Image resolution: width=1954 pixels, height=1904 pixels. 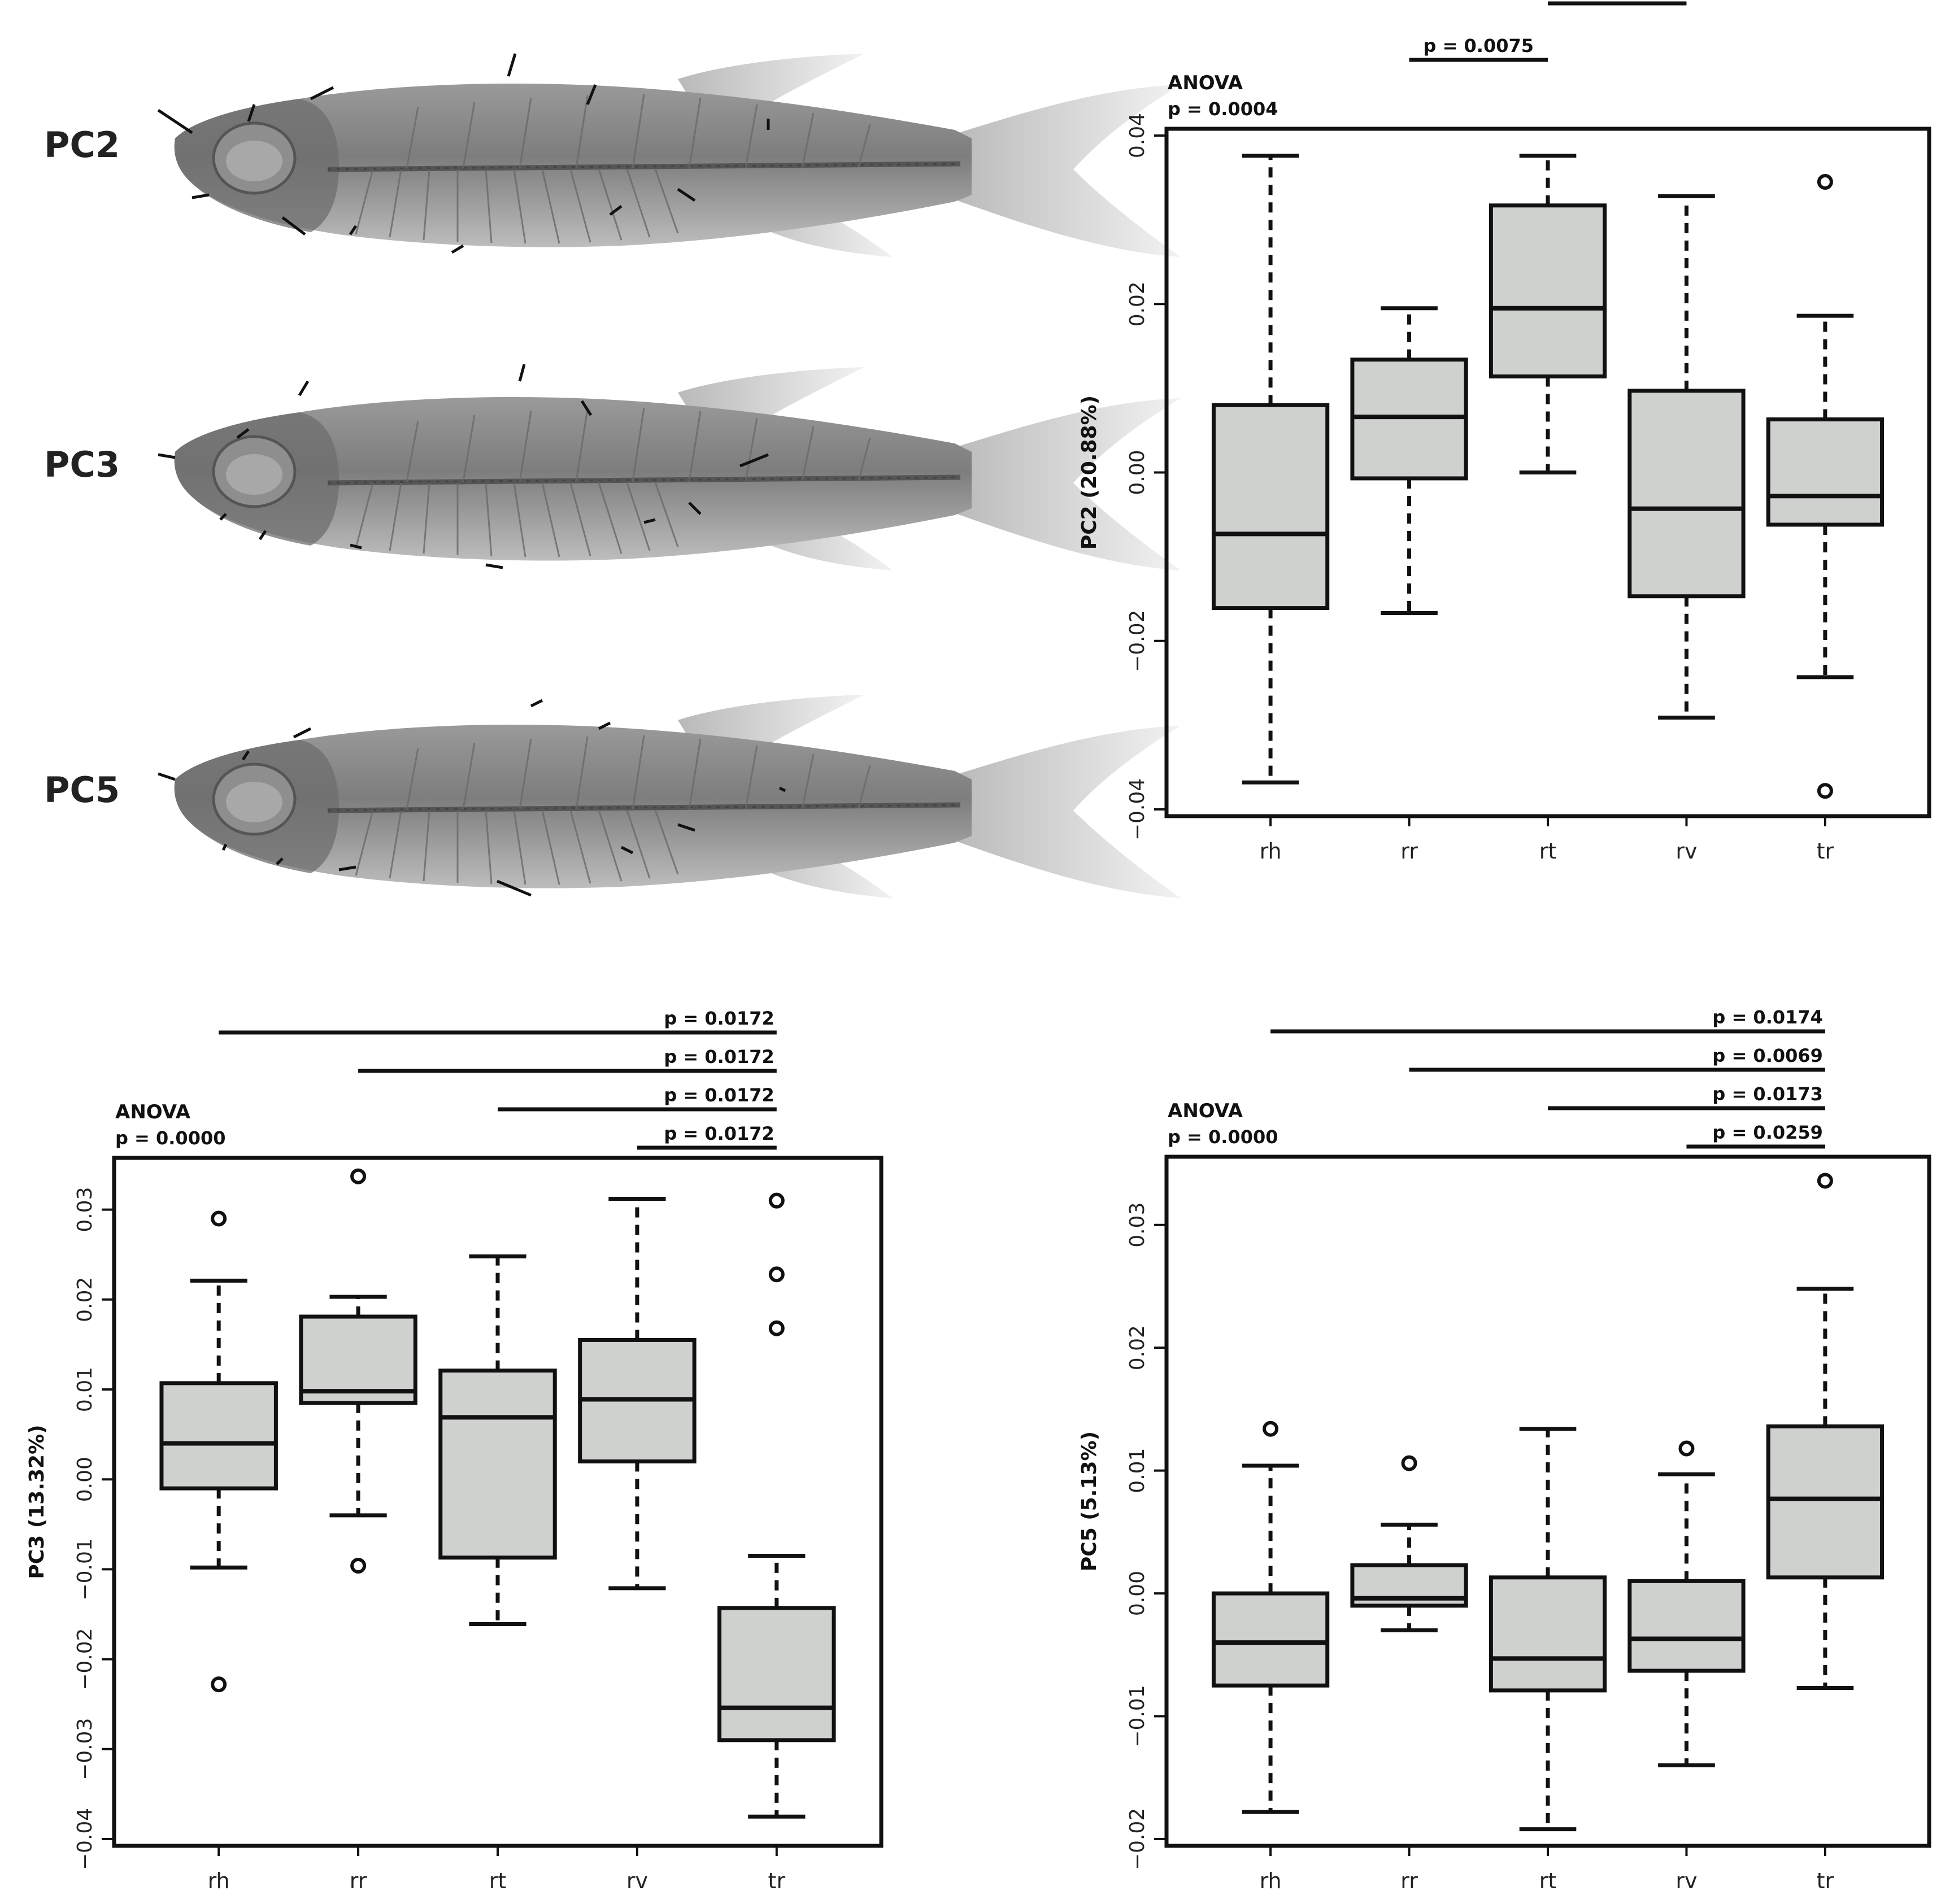 I want to click on fish-specimen-pc2, so click(x=669, y=155).